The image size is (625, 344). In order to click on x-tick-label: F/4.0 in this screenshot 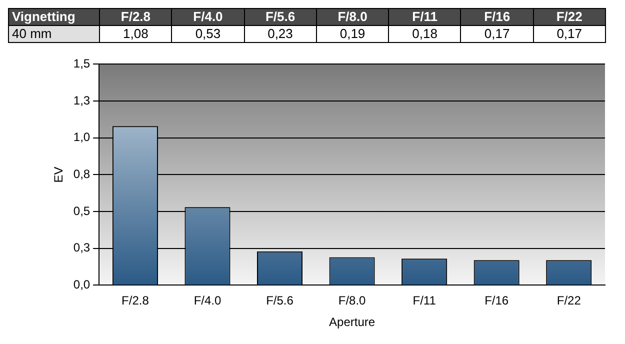, I will do `click(208, 301)`.